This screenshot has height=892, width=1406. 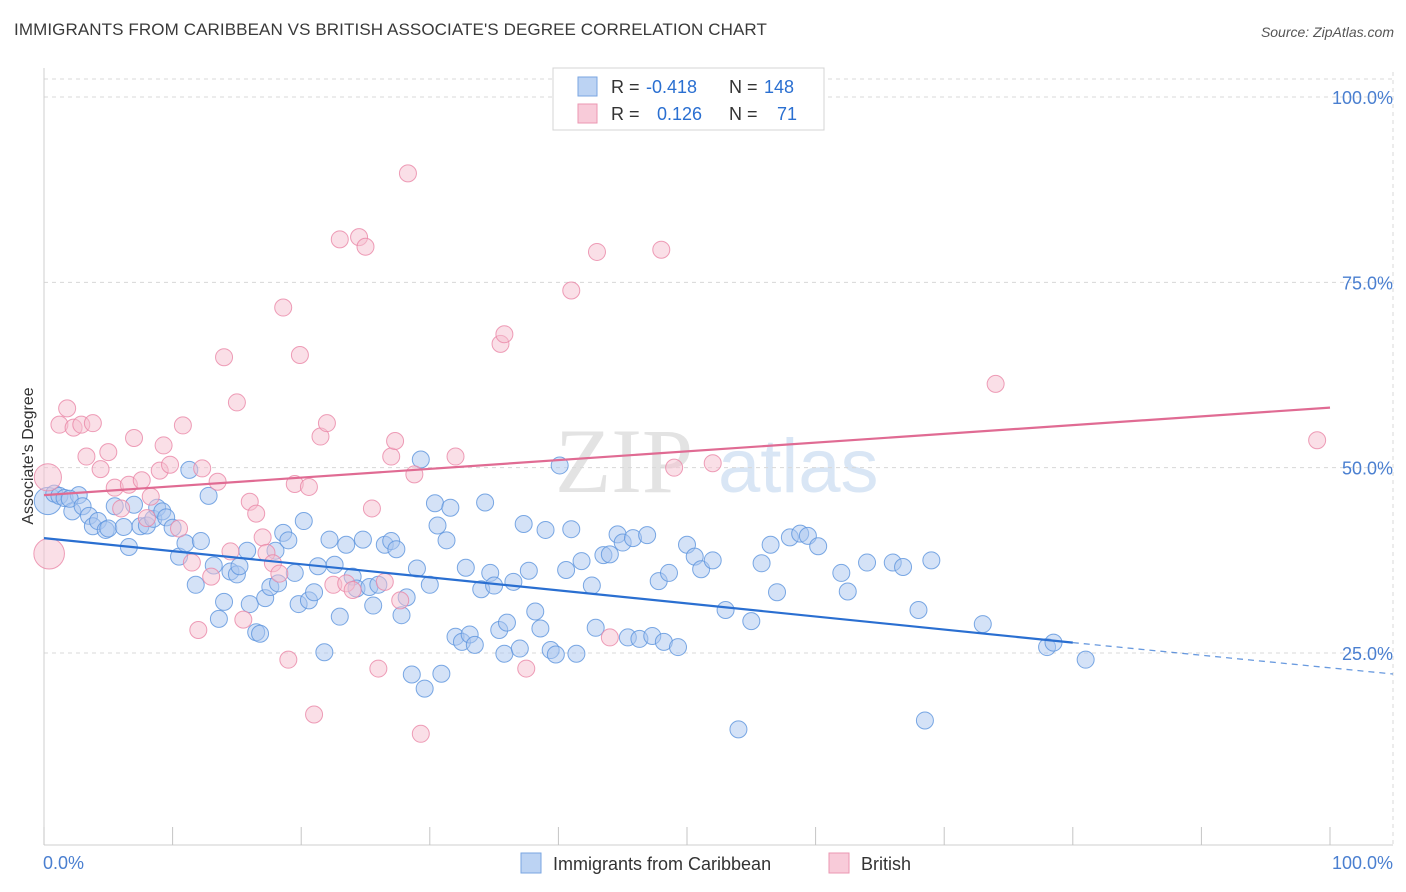 I want to click on stats-n-label-caribbean: N =, so click(x=743, y=87).